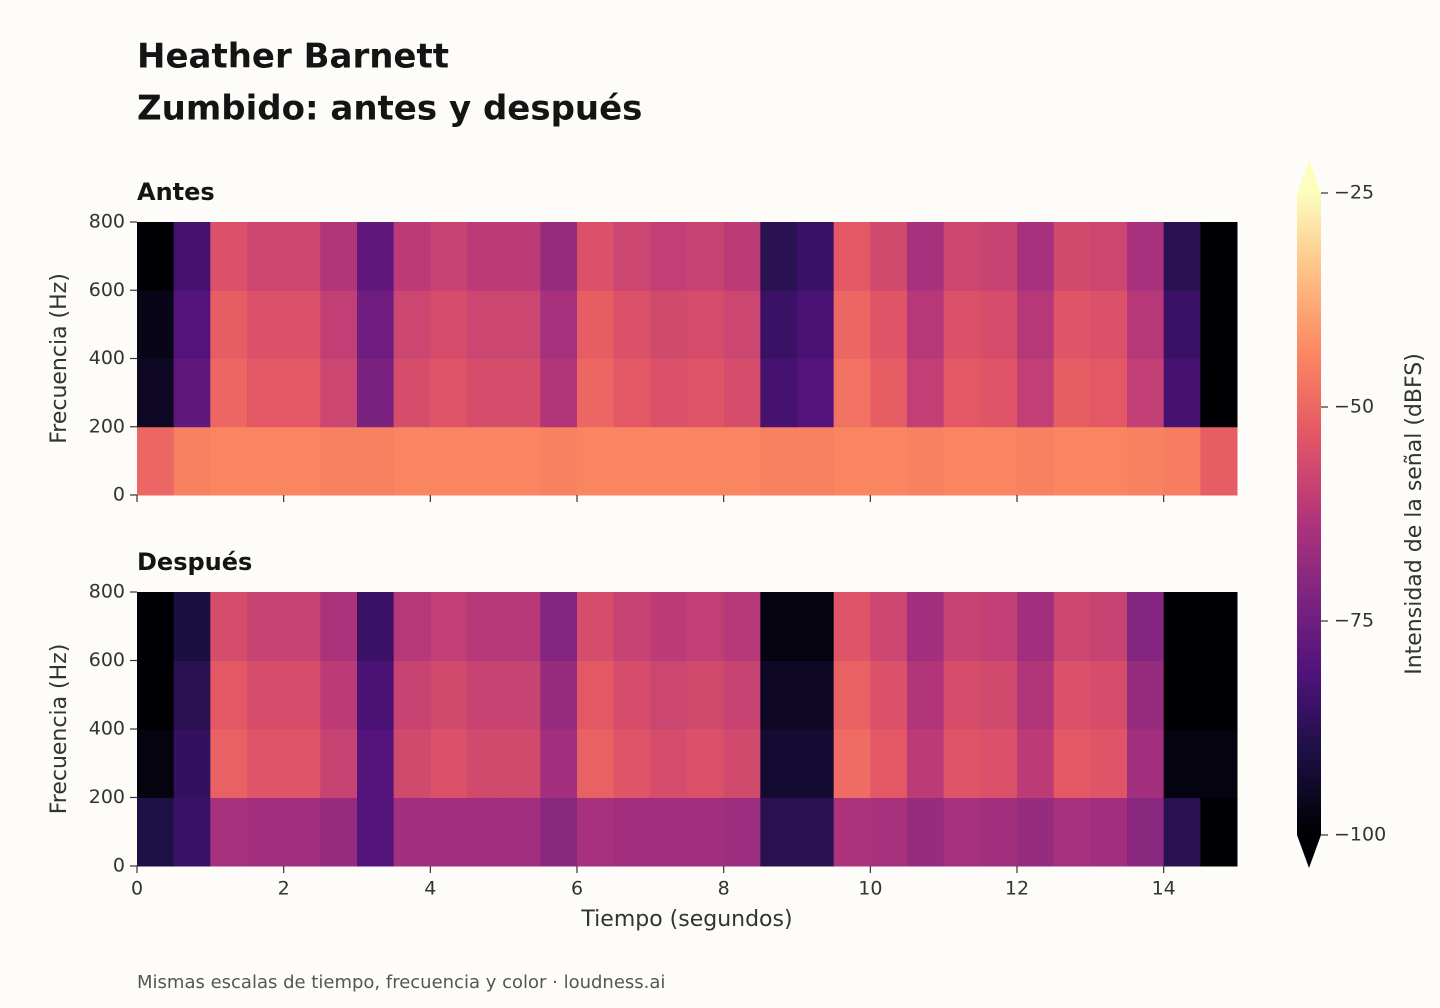 The image size is (1440, 1008). Describe the element at coordinates (119, 866) in the screenshot. I see `y-tick-label: 0` at that location.